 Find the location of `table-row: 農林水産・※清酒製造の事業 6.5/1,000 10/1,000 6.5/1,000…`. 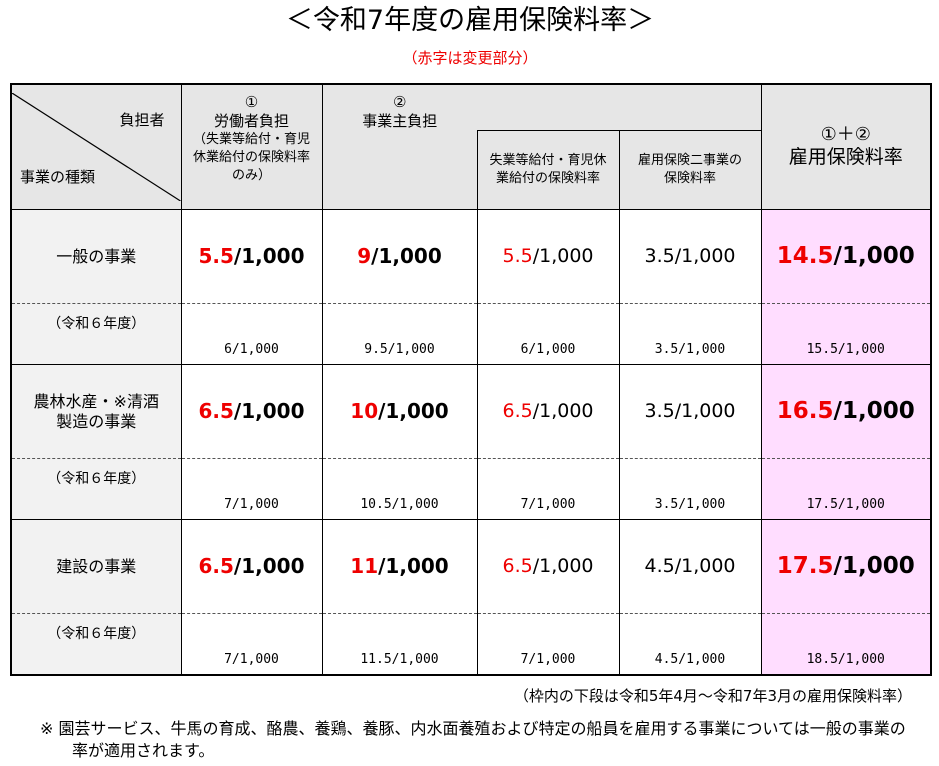

table-row: 農林水産・※清酒製造の事業 6.5/1,000 10/1,000 6.5/1,000… is located at coordinates (471, 411).